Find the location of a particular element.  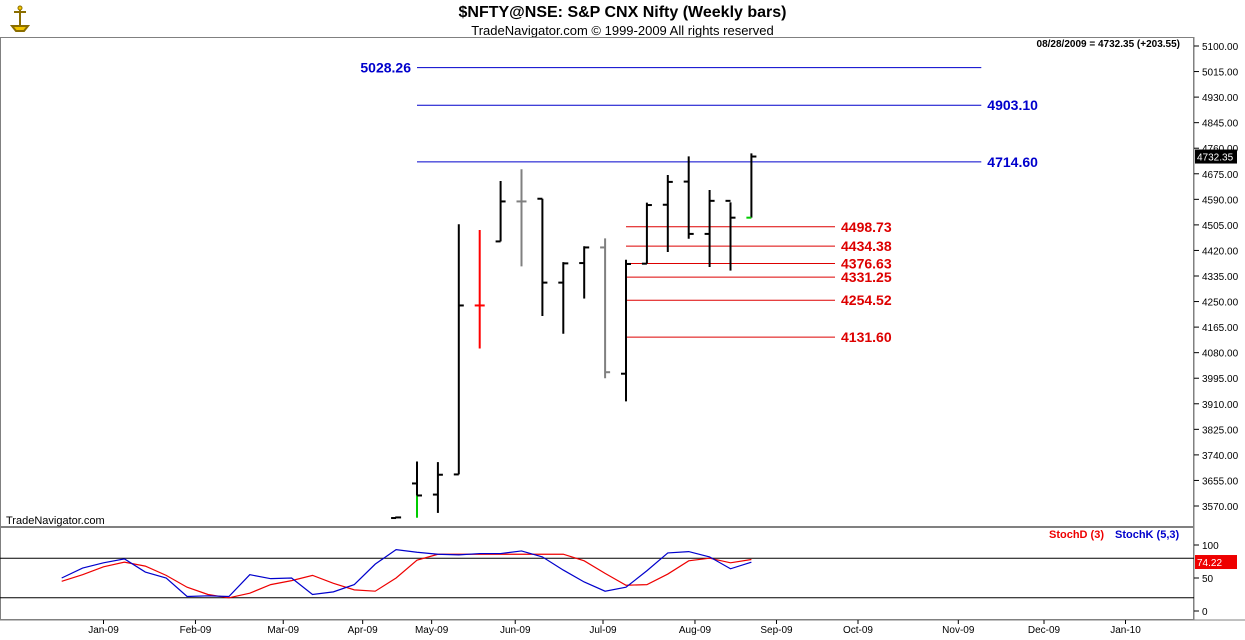

indicator-tick-label: 100 is located at coordinates (1210, 546).